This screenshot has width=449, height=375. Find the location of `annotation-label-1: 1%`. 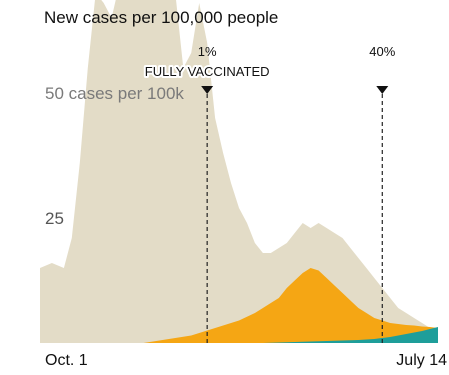

annotation-label-1: 1% is located at coordinates (207, 51).